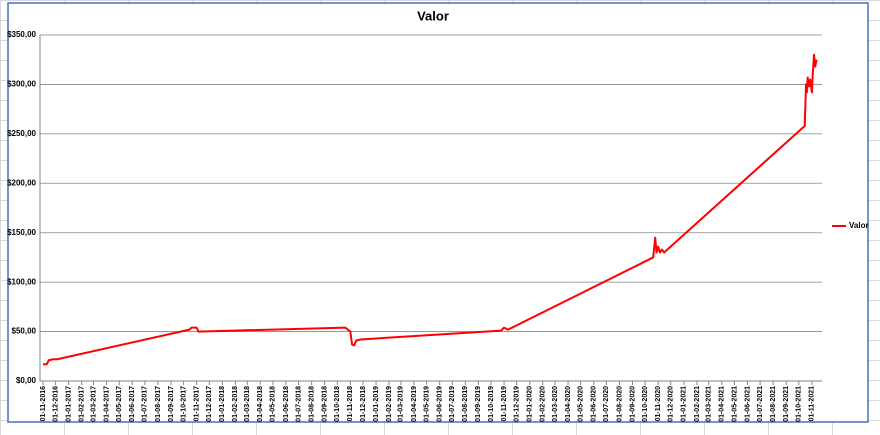 The width and height of the screenshot is (880, 435). I want to click on x-tick-label: 01-09-2019, so click(478, 404).